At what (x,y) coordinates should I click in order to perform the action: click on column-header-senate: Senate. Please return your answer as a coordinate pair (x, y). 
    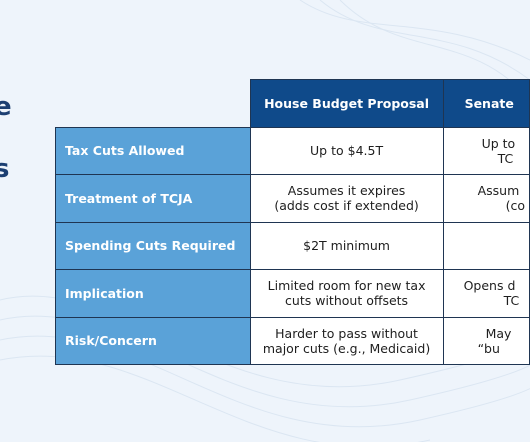
    Looking at the image, I should click on (486, 103).